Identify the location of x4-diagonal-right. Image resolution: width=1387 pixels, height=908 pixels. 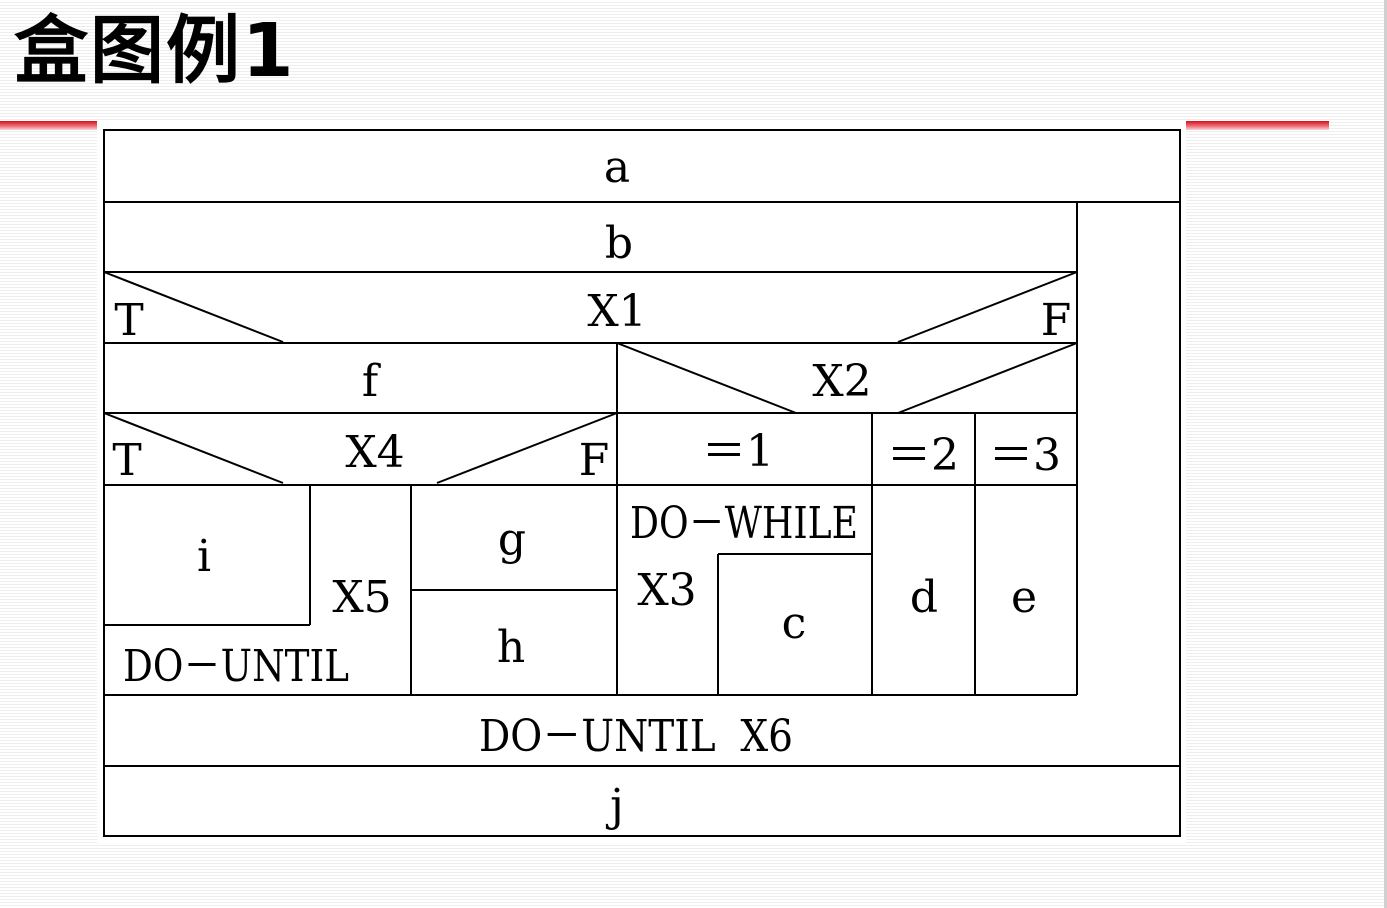
(527, 448).